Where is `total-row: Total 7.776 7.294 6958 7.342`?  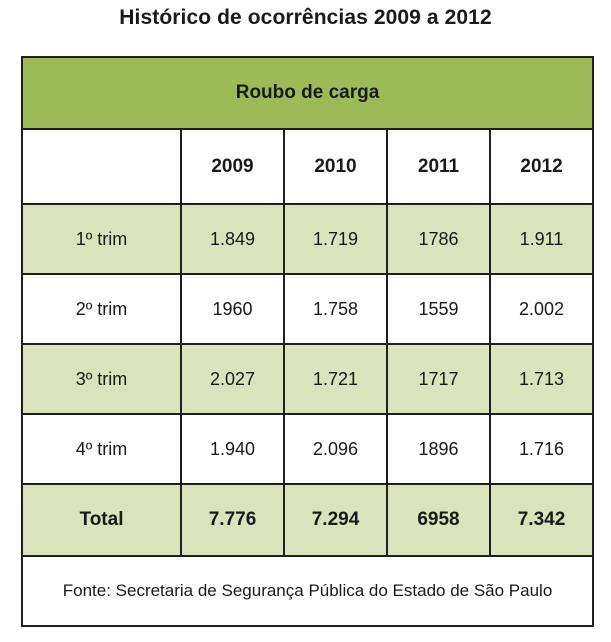
total-row: Total 7.776 7.294 6958 7.342 is located at coordinates (308, 520).